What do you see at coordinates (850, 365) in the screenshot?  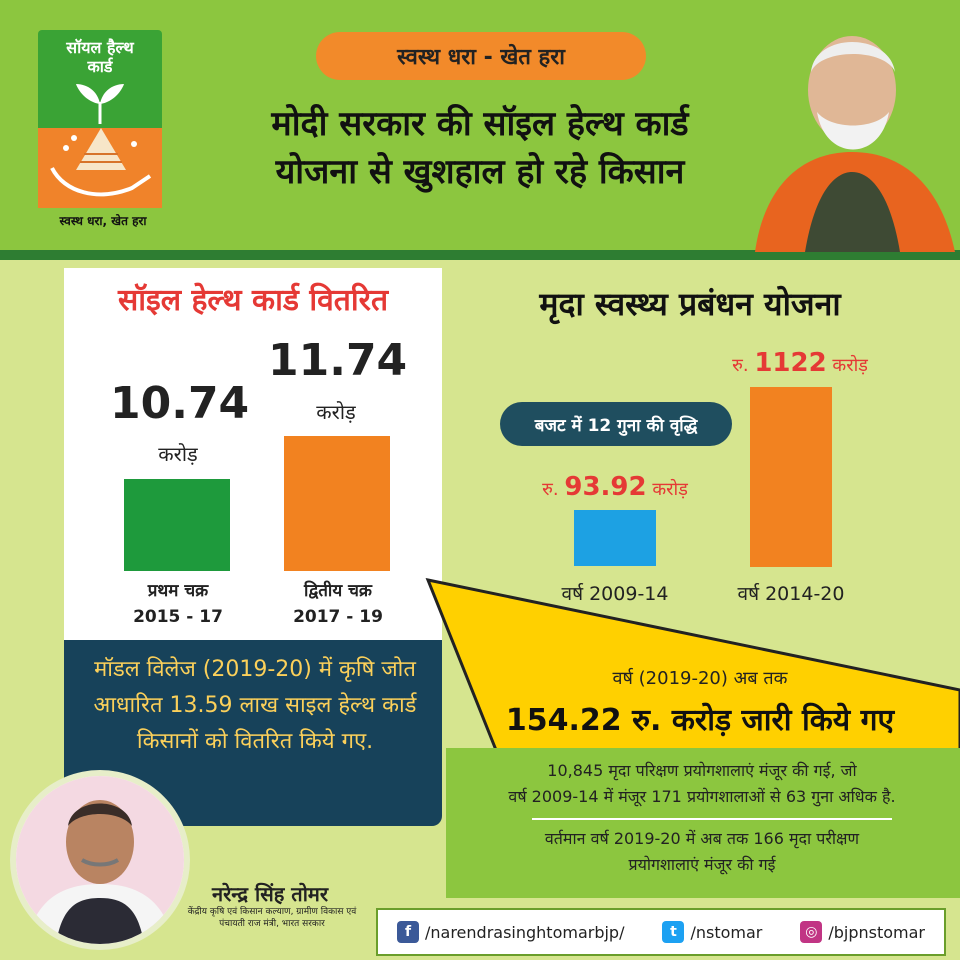 I see `budget-2014-suffix: करोड़` at bounding box center [850, 365].